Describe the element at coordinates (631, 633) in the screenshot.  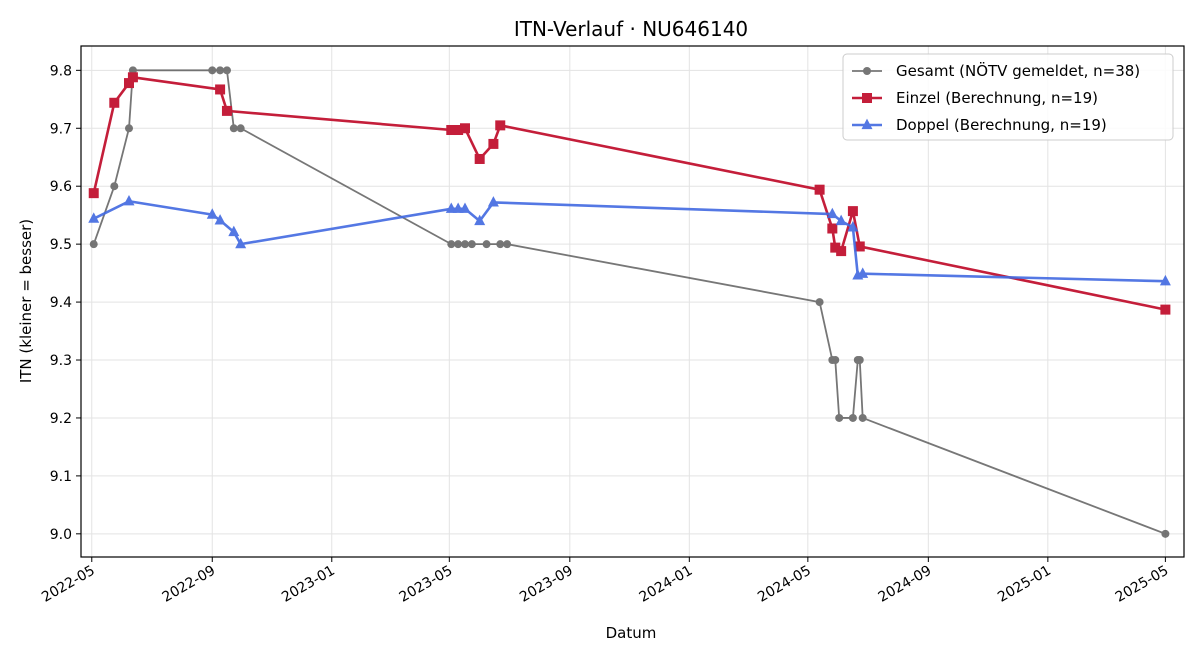
I see `x-axis-title: Datum` at that location.